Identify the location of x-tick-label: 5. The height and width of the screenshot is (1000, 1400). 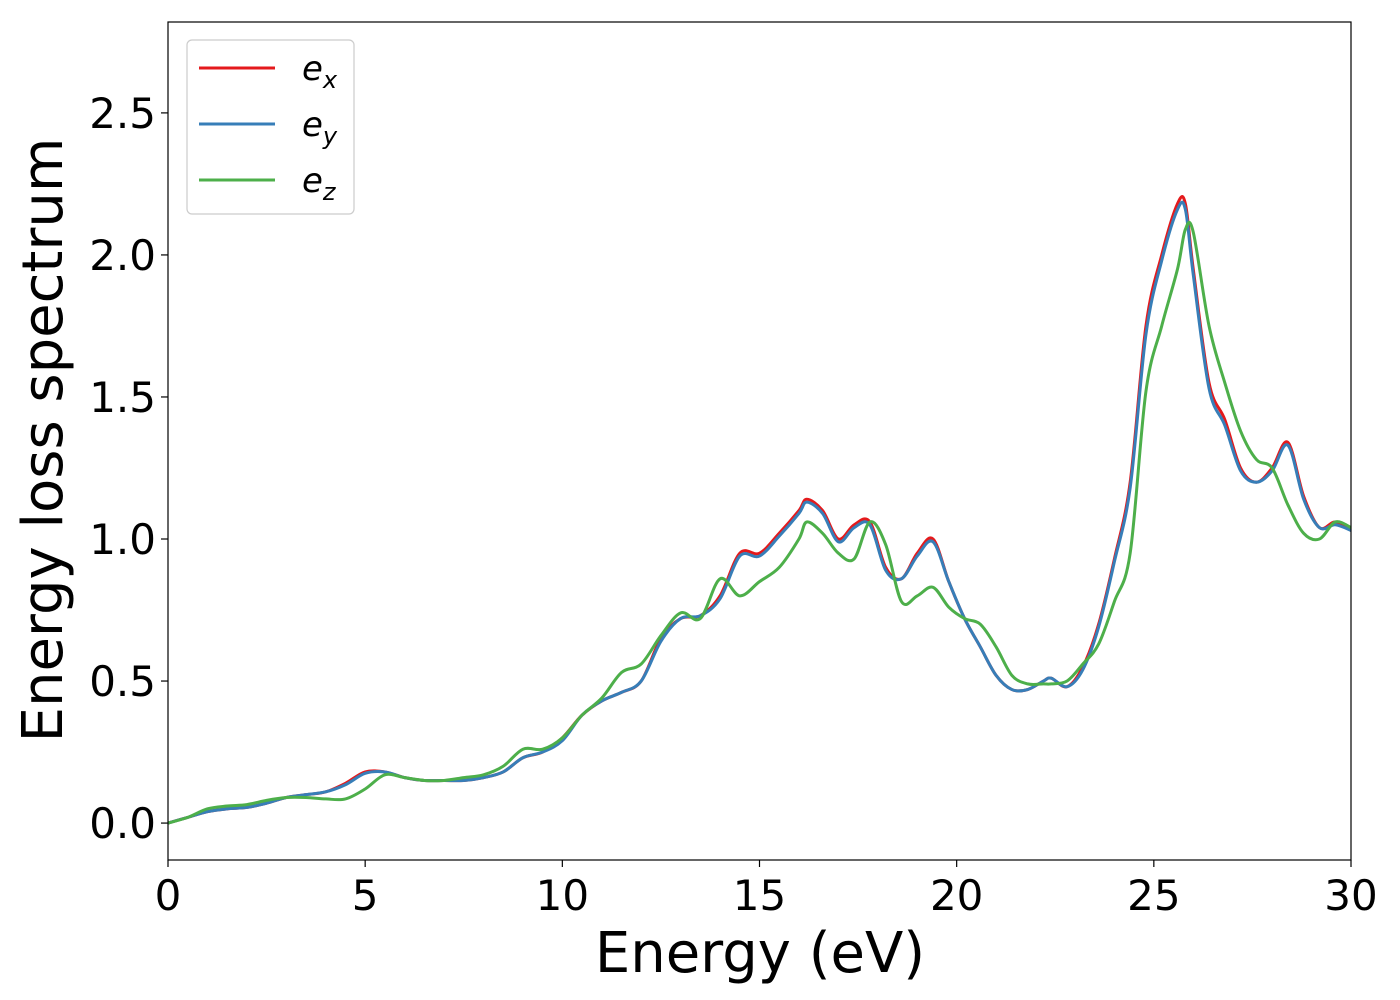
(365, 895).